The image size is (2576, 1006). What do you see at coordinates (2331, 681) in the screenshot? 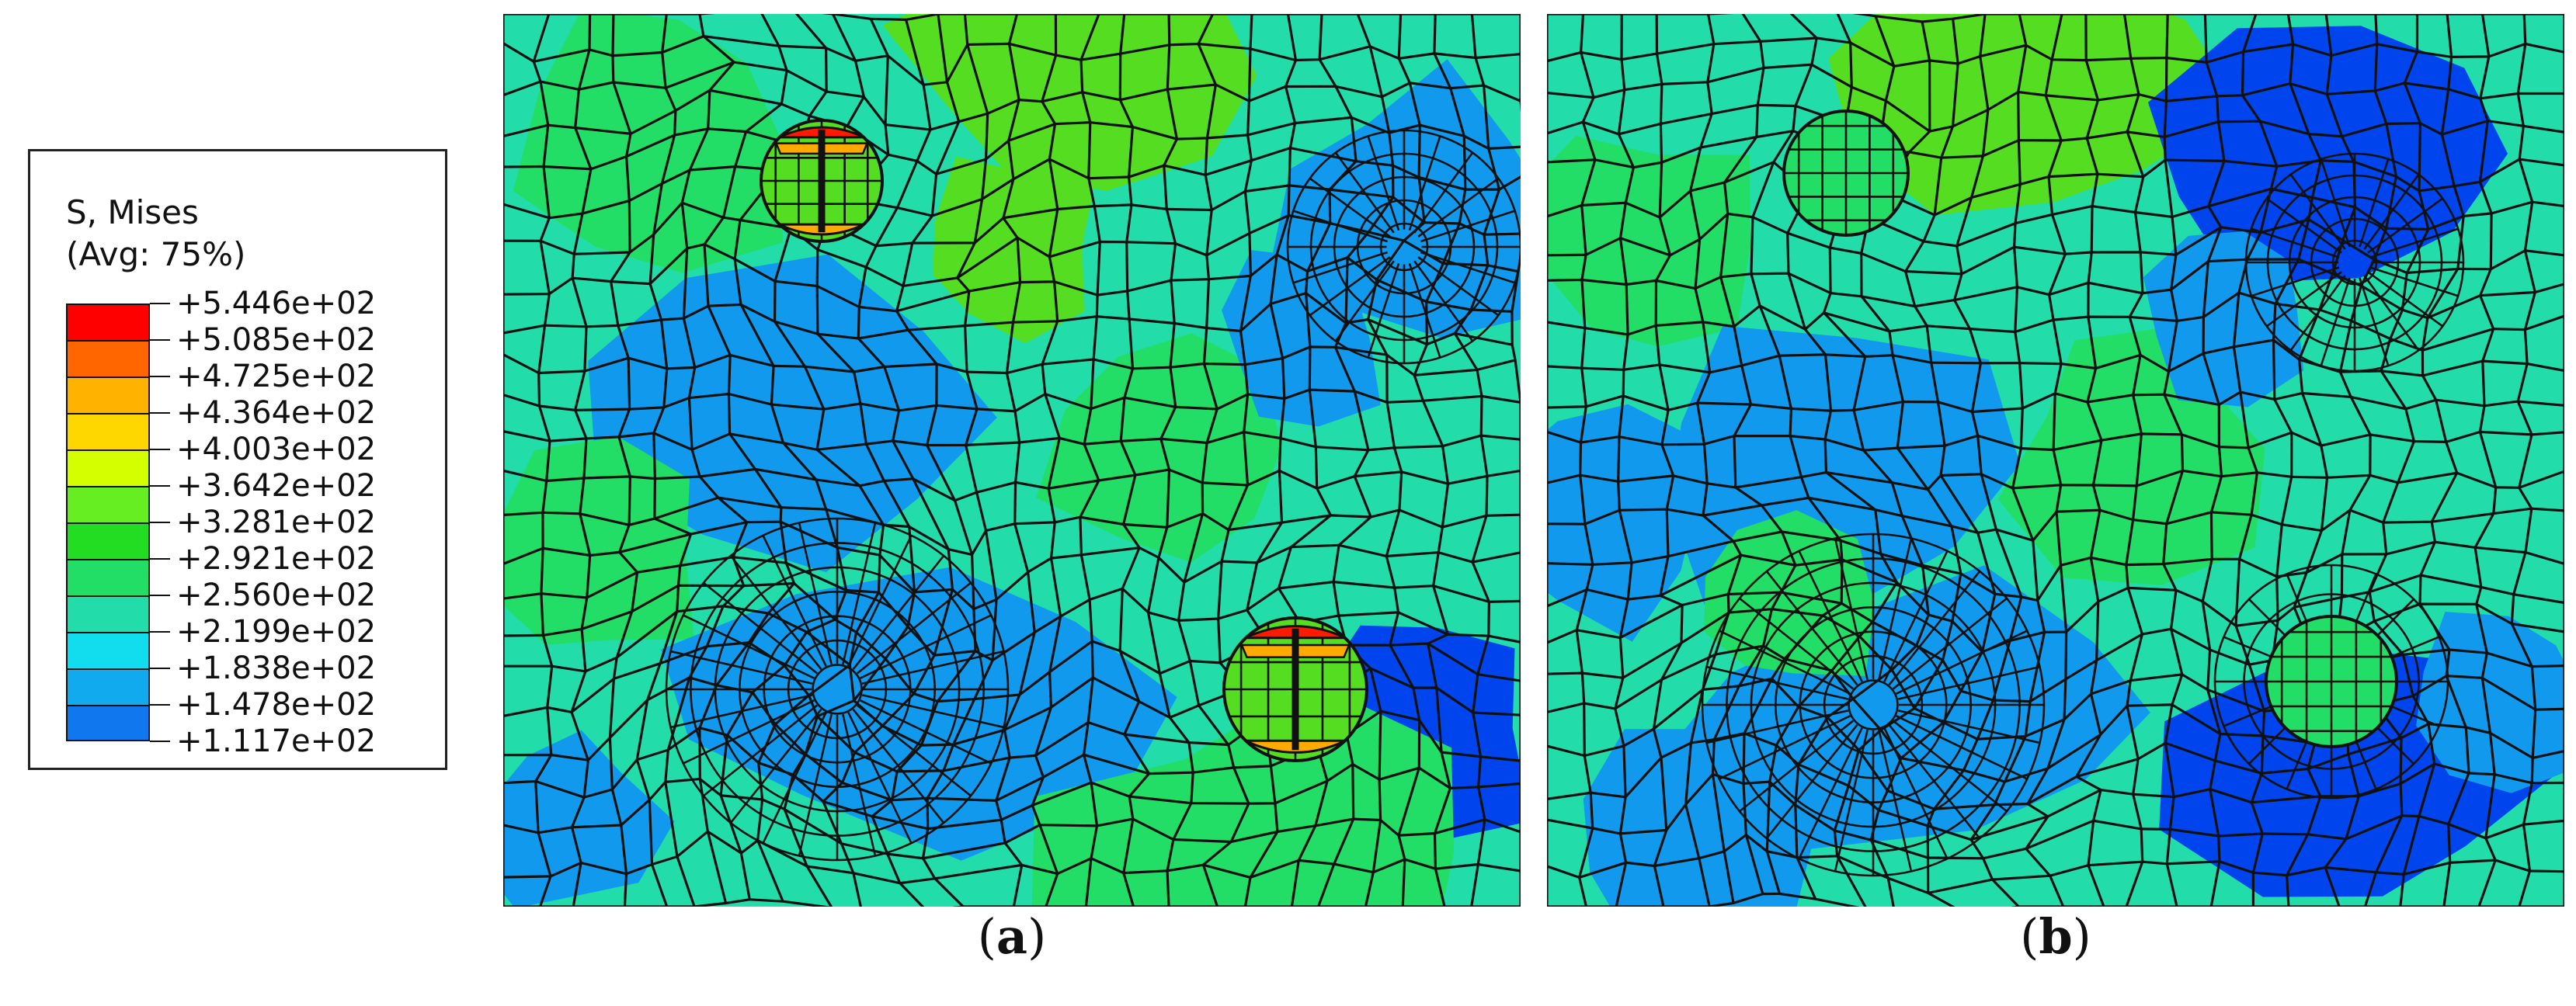
I see `inclusion-mesh` at bounding box center [2331, 681].